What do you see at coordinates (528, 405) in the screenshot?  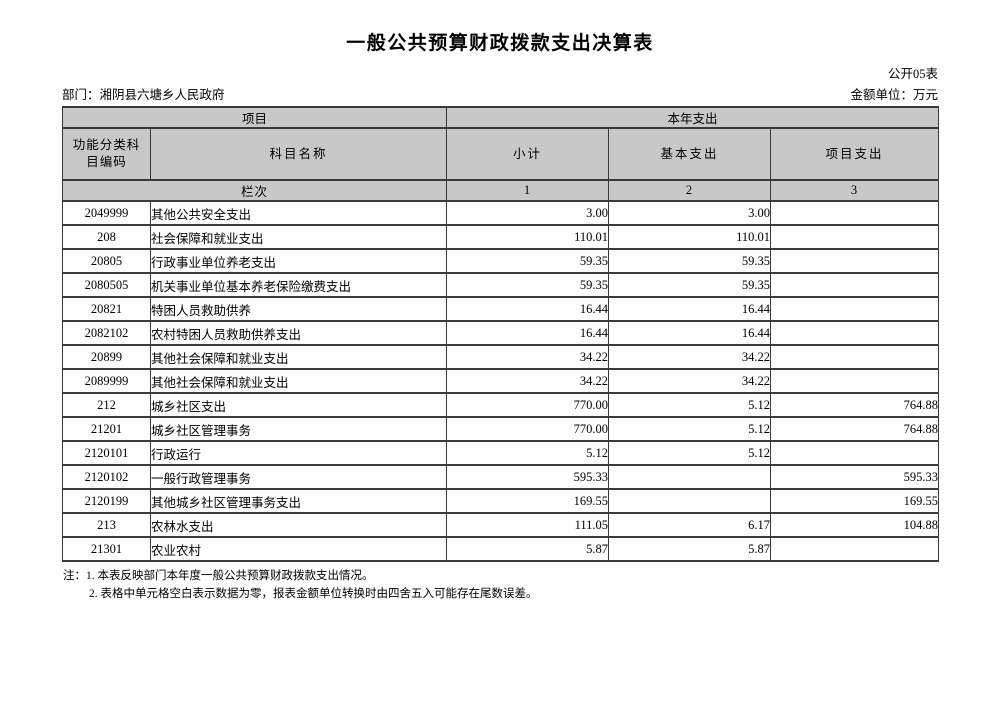 I see `cell-subtotal: 770.00` at bounding box center [528, 405].